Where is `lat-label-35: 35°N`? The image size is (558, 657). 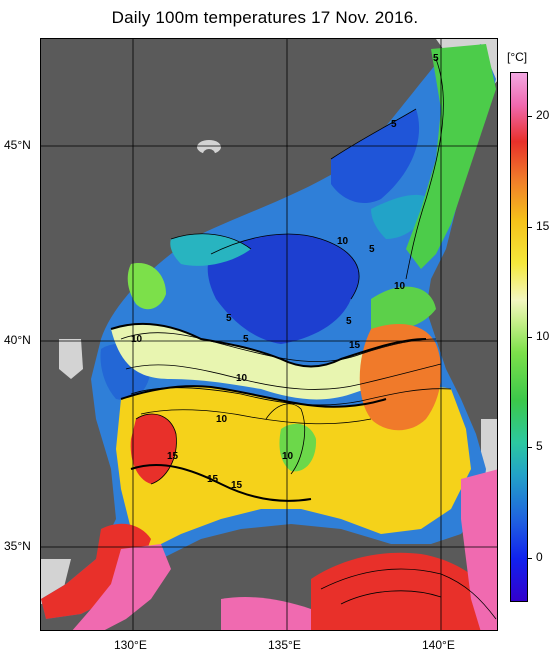
lat-label-35: 35°N is located at coordinates (17, 546).